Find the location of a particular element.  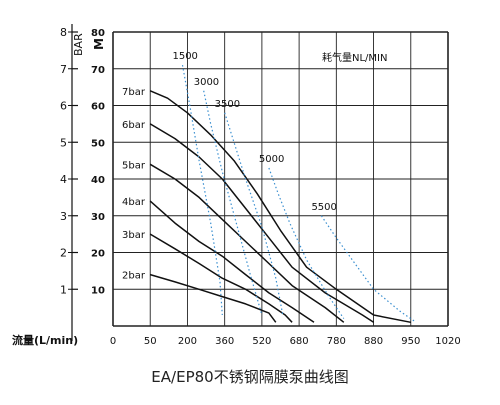

air-curve-label: 5500 is located at coordinates (323, 207).